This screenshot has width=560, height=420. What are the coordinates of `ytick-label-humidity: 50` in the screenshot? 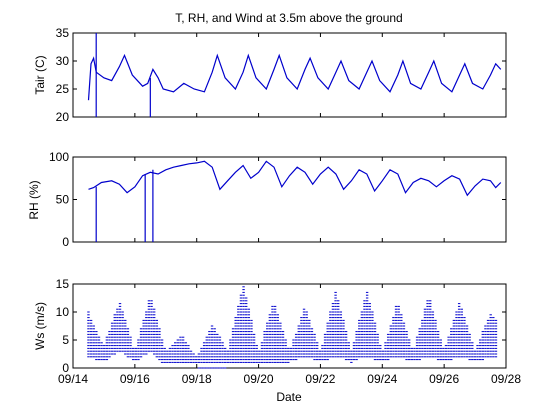 It's located at (63, 200).